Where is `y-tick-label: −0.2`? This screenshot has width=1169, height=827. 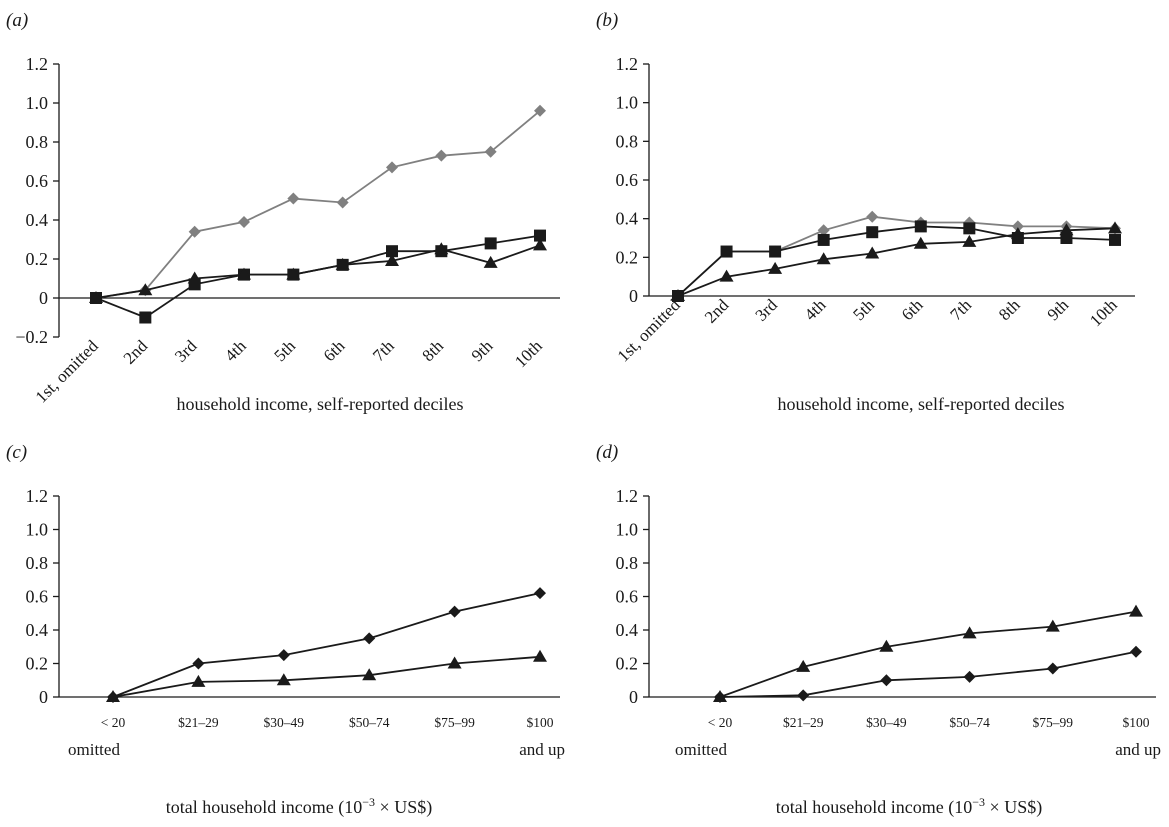 y-tick-label: −0.2 is located at coordinates (31, 337).